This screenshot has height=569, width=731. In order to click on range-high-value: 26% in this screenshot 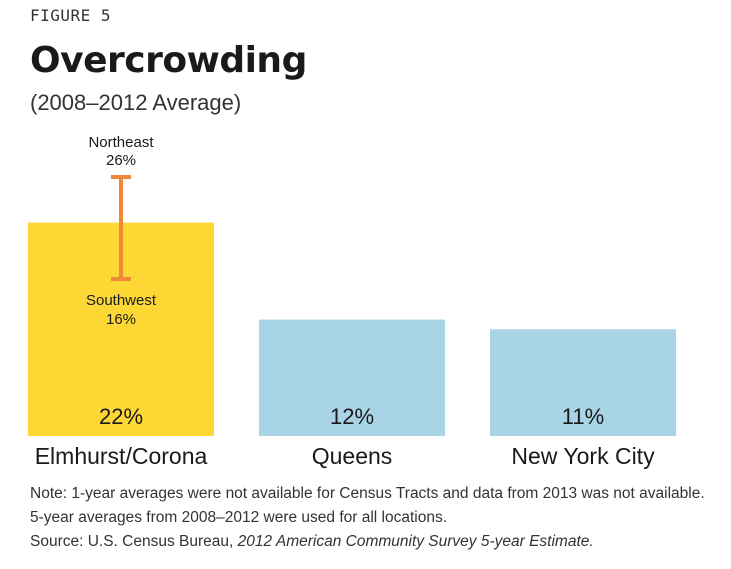, I will do `click(121, 160)`.